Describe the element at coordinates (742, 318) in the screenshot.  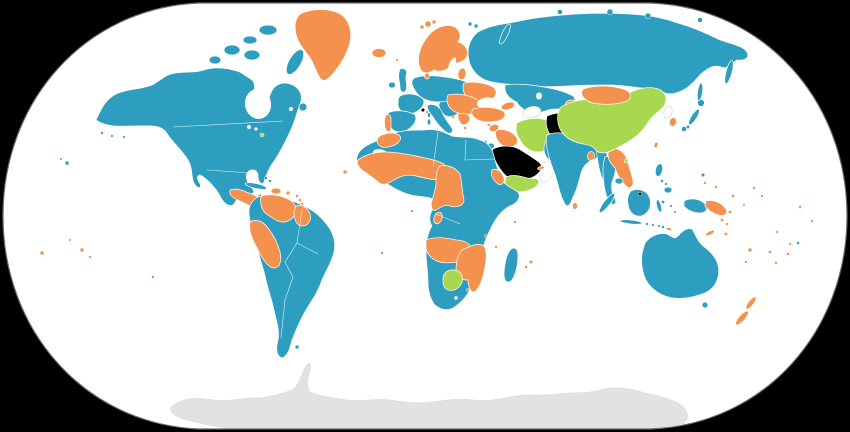
I see `nz-south-island` at that location.